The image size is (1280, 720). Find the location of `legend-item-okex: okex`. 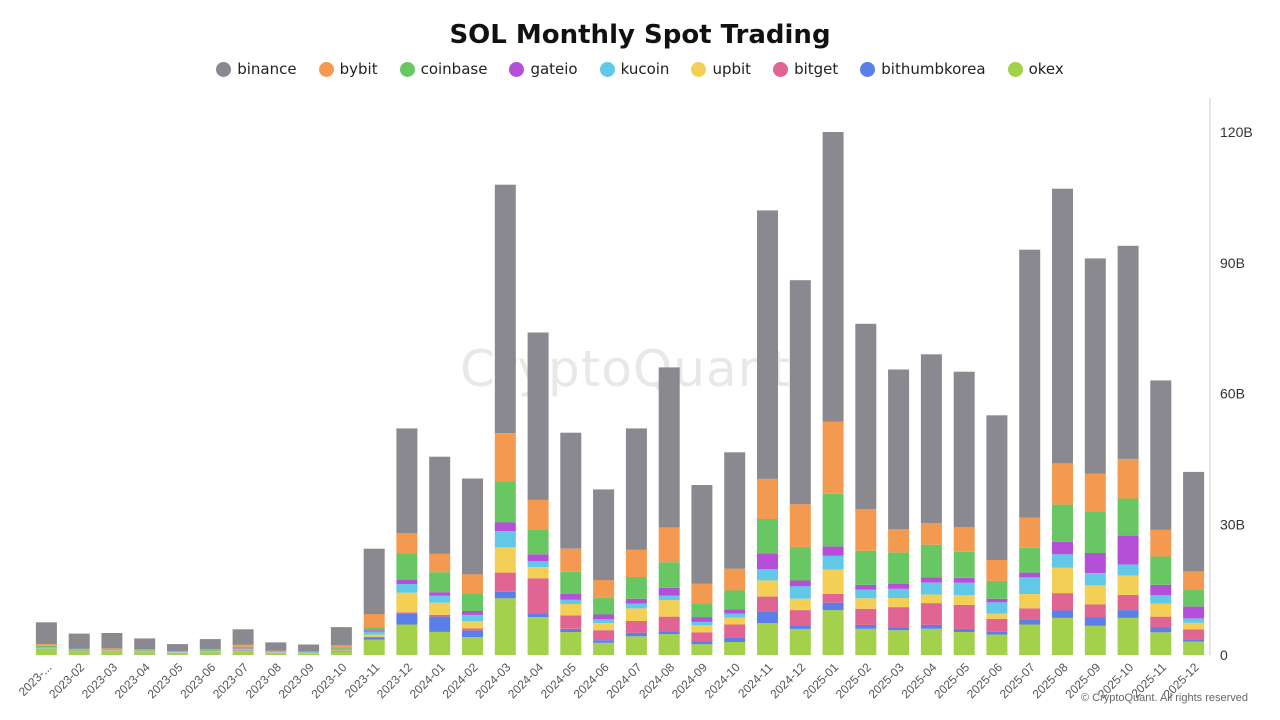

legend-item-okex: okex is located at coordinates (1035, 69).